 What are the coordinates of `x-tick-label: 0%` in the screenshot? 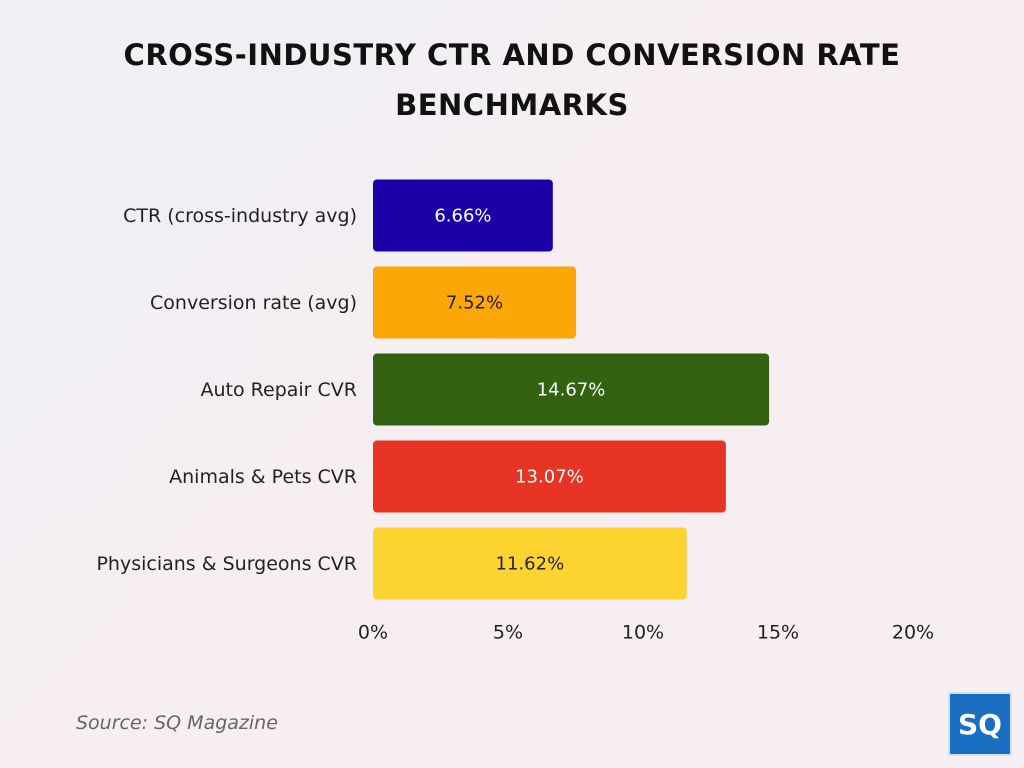 It's located at (373, 633).